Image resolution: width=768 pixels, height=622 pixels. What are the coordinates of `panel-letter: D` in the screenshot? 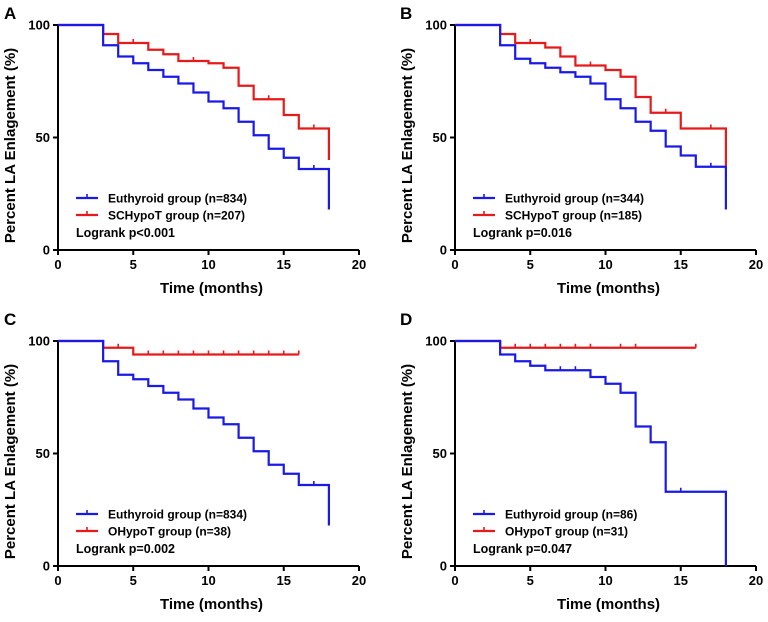 It's located at (406, 319).